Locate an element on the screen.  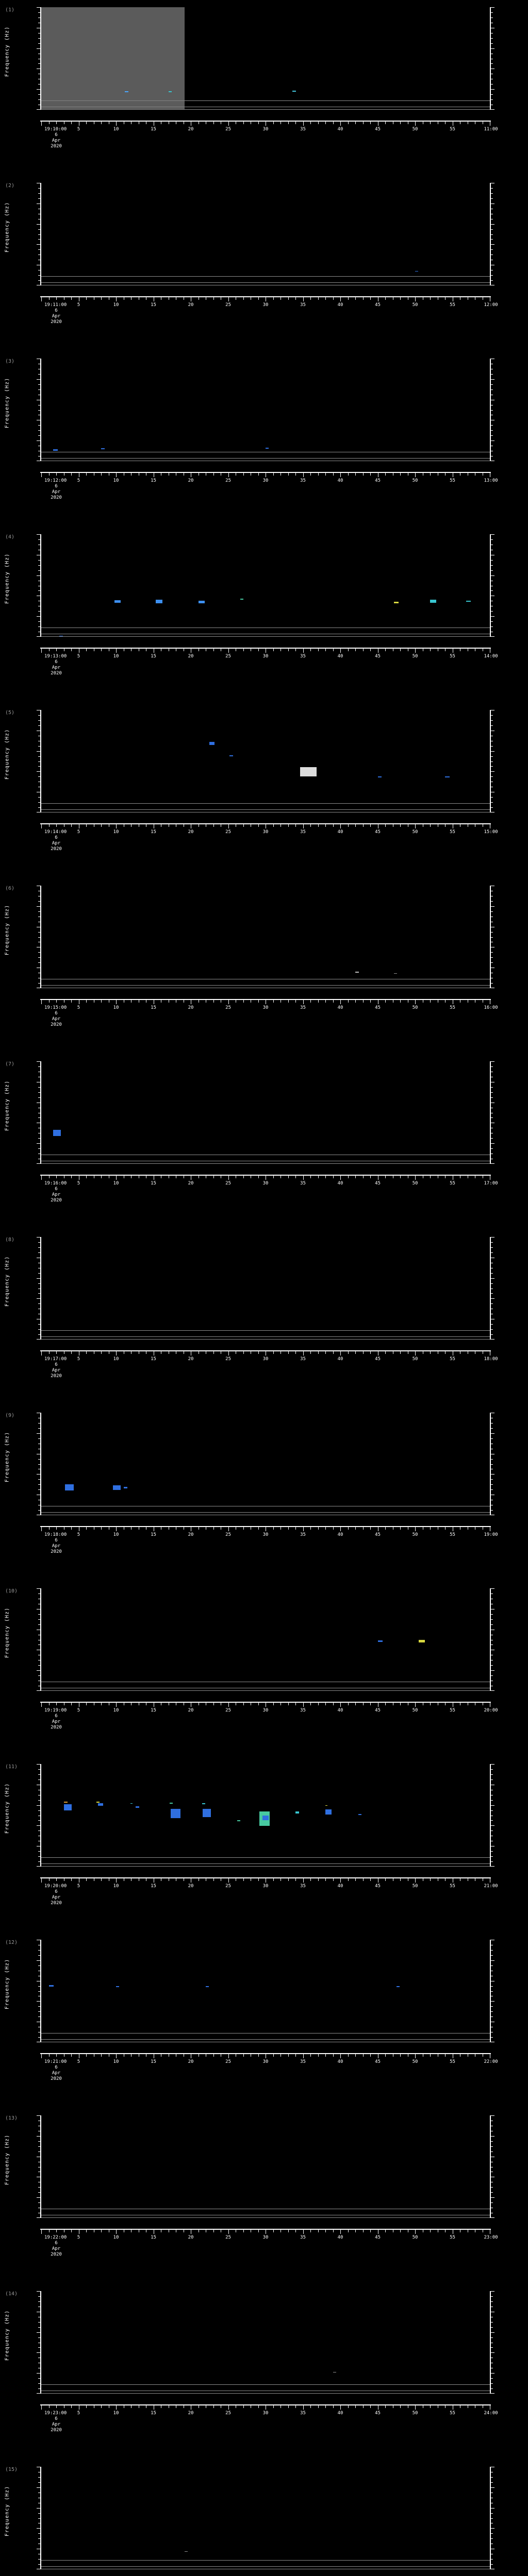
data-gap-block is located at coordinates (113, 59).